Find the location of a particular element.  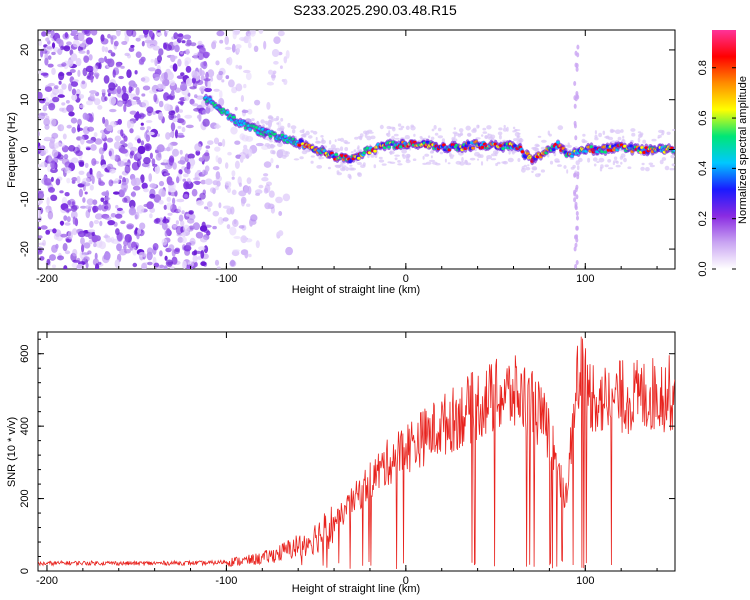

y-tick-label: 200 is located at coordinates (25, 498).